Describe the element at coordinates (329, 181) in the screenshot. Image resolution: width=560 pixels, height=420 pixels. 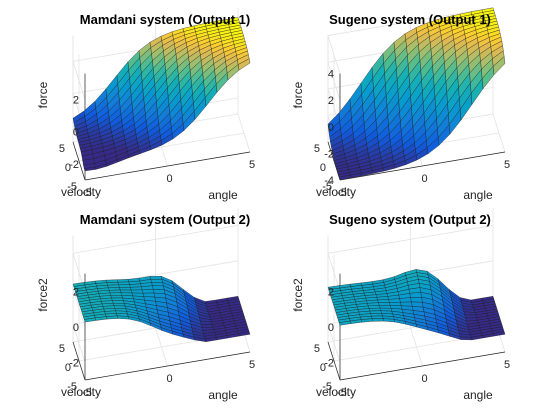
I see `z-tick-label: -4` at that location.